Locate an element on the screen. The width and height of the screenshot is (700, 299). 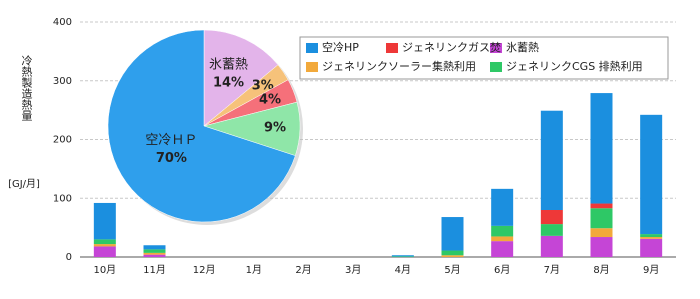
legend-label: ジェネリンクソーラー集熱利用 is located at coordinates (399, 66).